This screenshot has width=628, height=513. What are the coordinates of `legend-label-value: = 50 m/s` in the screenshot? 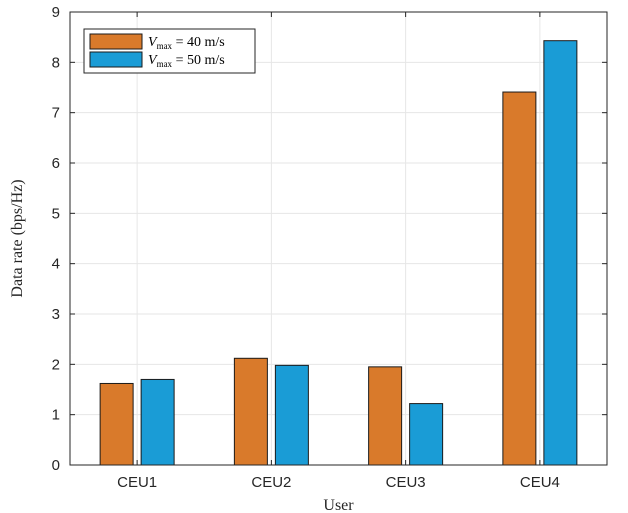 It's located at (198, 60).